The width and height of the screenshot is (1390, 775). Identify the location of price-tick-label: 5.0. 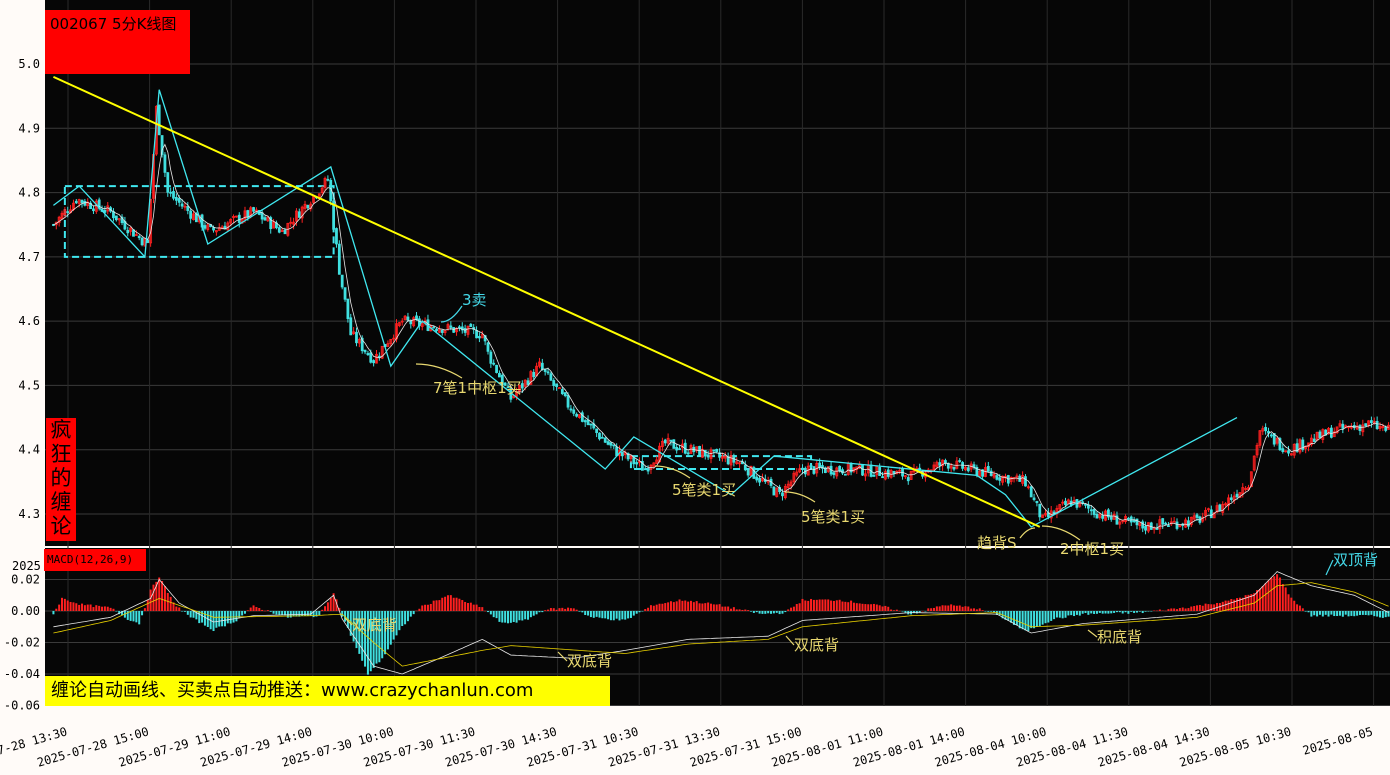
(29, 64).